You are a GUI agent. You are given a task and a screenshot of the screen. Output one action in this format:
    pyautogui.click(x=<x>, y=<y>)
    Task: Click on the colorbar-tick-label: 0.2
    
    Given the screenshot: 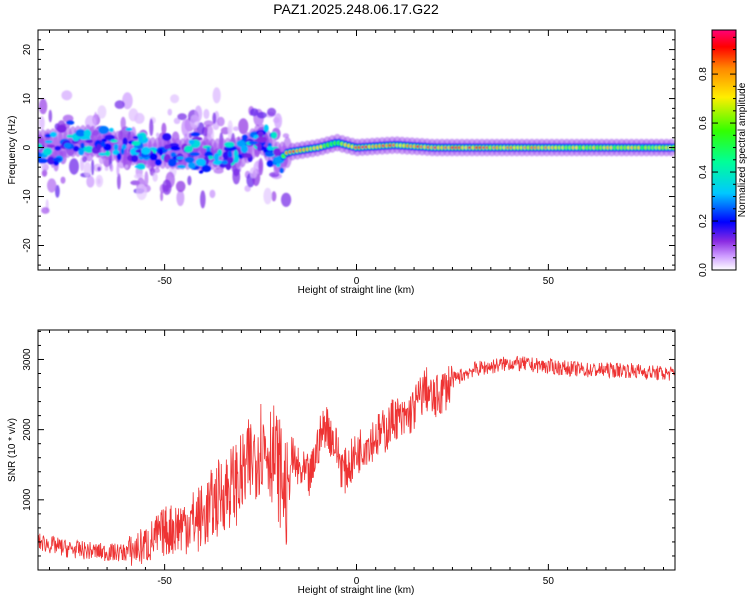 What is the action you would take?
    pyautogui.click(x=703, y=221)
    